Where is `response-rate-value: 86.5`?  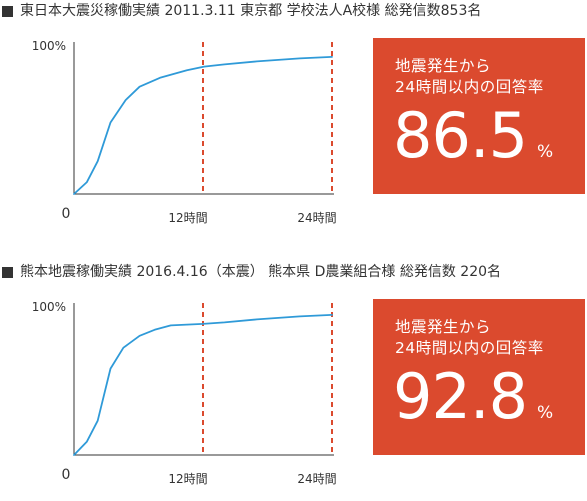
response-rate-value: 86.5 is located at coordinates (460, 135).